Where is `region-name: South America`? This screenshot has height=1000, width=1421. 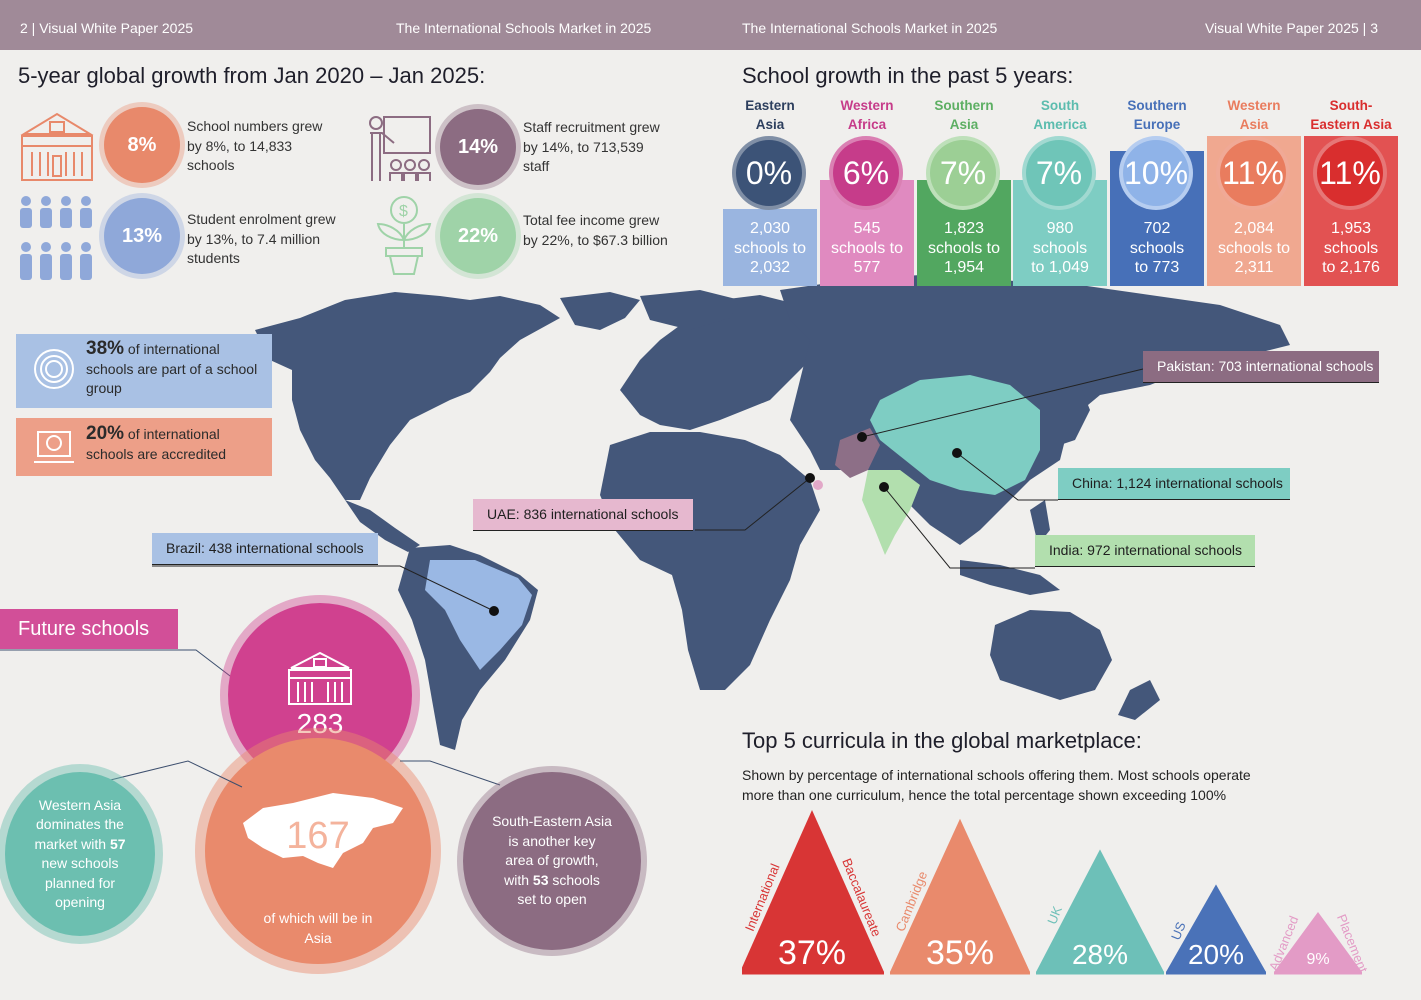 region-name: South America is located at coordinates (1060, 115).